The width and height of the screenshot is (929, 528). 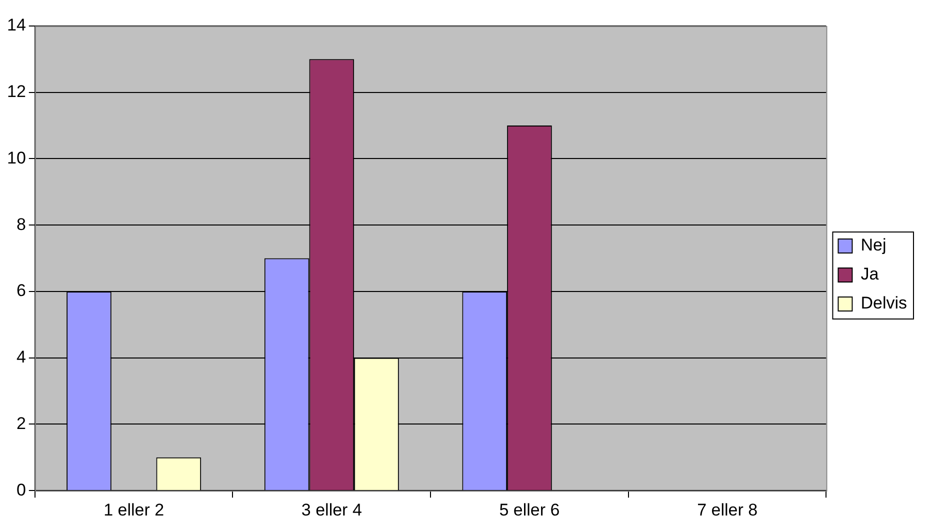 I want to click on y-tick-label: 14, so click(x=16, y=25).